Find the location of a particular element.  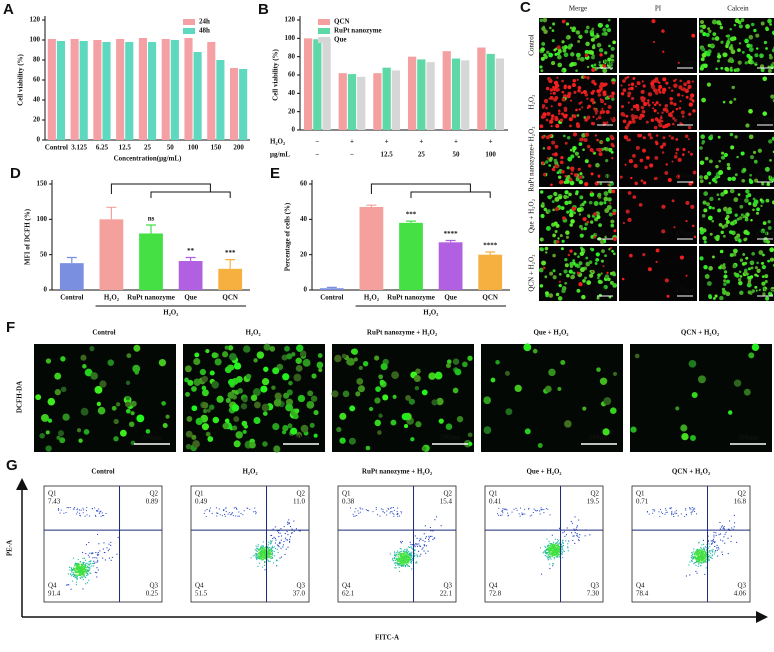

micrograph is located at coordinates (105, 398).